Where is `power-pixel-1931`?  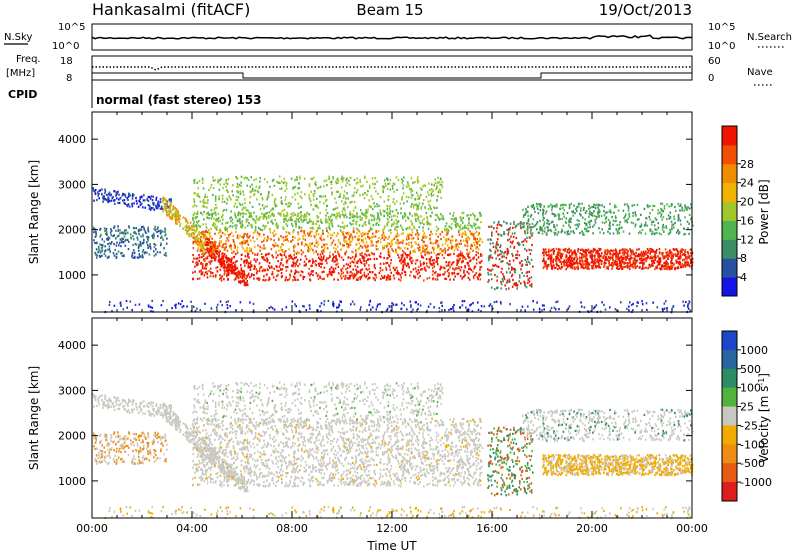
power-pixel-1931 is located at coordinates (380, 242).